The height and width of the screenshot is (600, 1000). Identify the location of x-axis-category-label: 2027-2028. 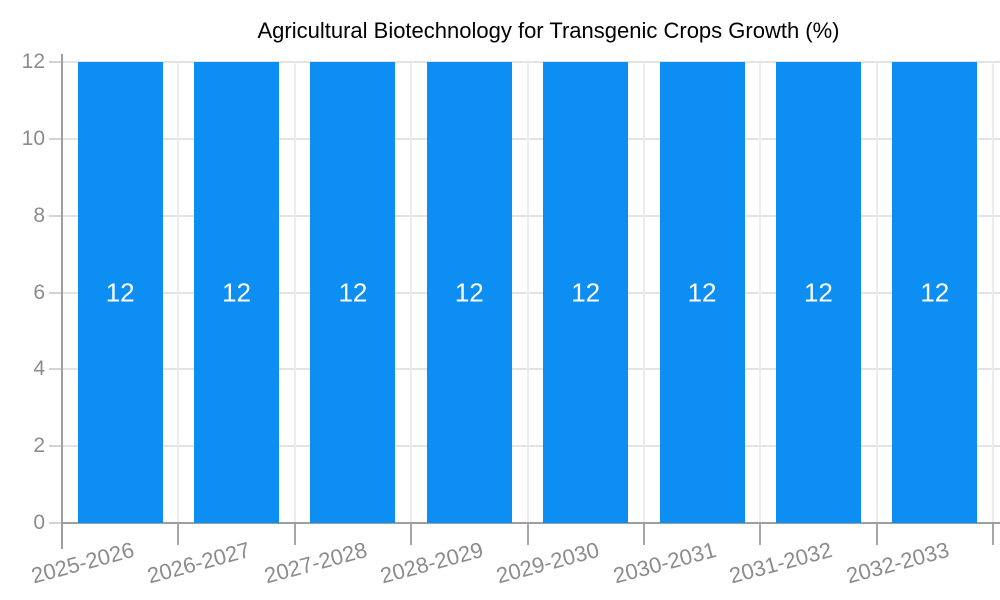
(315, 563).